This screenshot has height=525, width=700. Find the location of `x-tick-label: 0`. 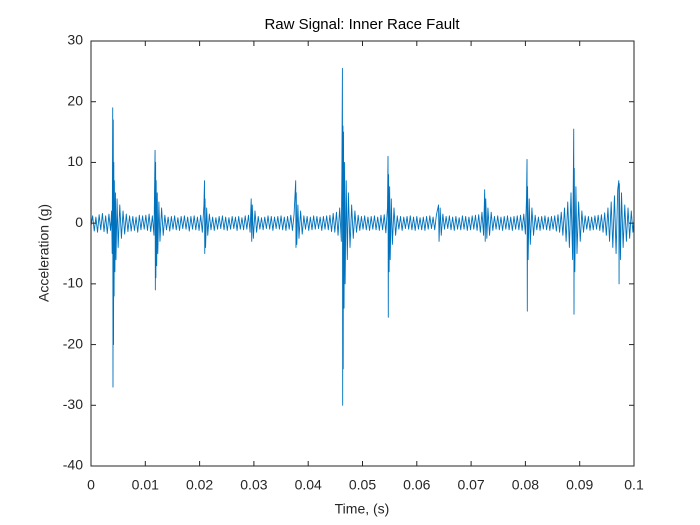

x-tick-label: 0 is located at coordinates (91, 485).